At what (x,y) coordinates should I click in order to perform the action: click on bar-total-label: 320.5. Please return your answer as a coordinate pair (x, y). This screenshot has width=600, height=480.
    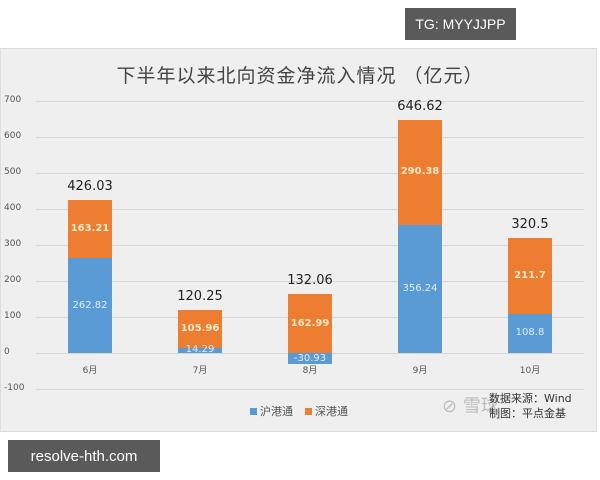
    Looking at the image, I should click on (530, 224).